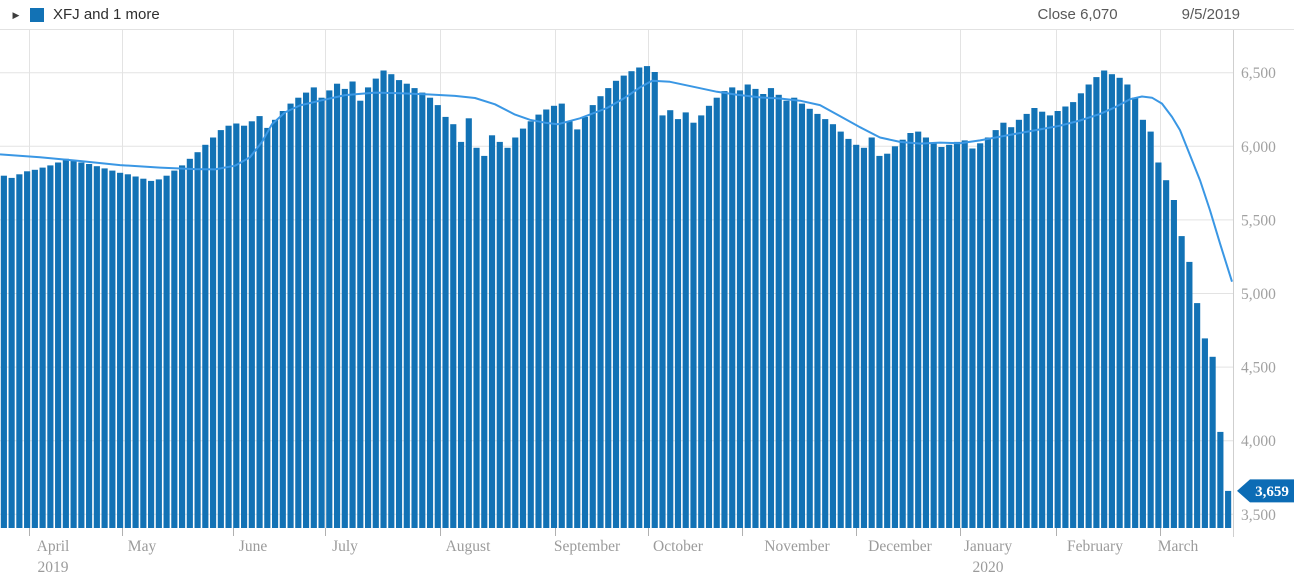 This screenshot has width=1294, height=581. I want to click on expand-legend-button: ▶, so click(16, 15).